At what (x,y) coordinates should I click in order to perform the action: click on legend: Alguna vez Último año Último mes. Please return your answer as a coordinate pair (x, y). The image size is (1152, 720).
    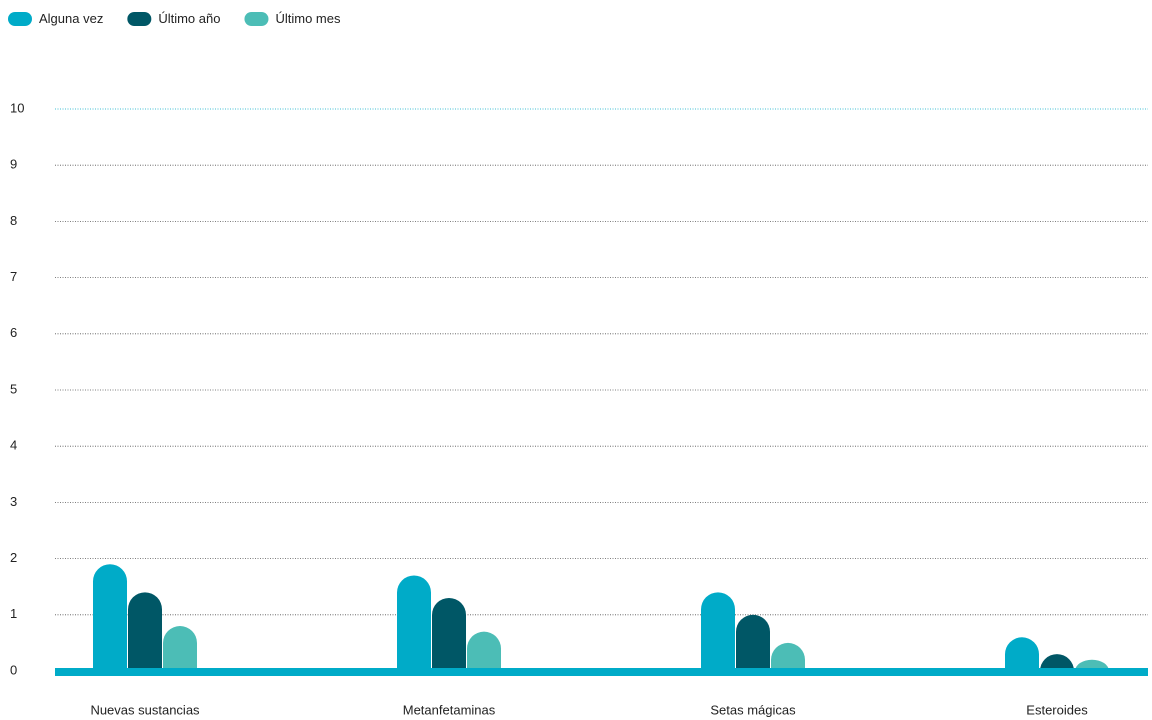
    Looking at the image, I should click on (174, 18).